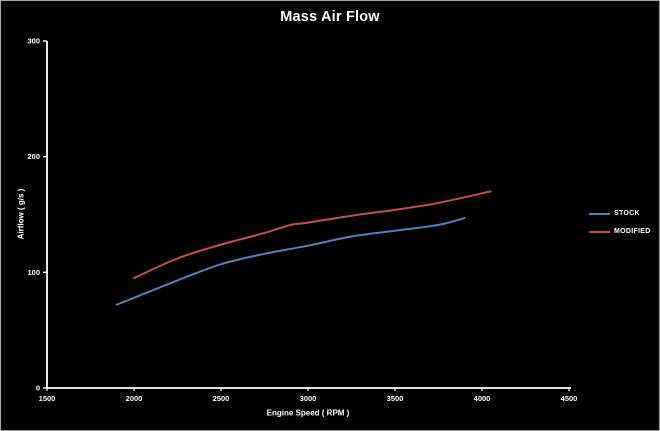 This screenshot has width=660, height=431. What do you see at coordinates (33, 156) in the screenshot?
I see `y-tick-label: 200` at bounding box center [33, 156].